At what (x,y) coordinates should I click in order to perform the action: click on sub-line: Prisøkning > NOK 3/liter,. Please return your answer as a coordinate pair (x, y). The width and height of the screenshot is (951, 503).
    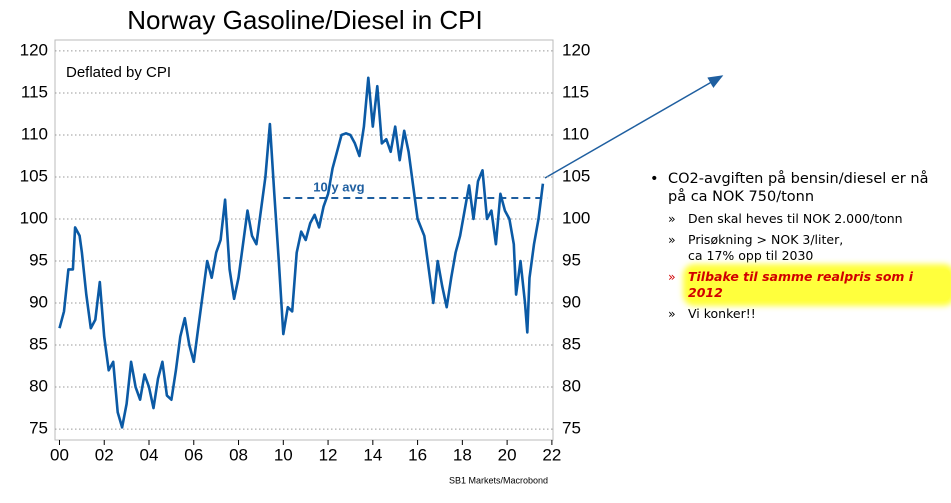
    Looking at the image, I should click on (766, 239).